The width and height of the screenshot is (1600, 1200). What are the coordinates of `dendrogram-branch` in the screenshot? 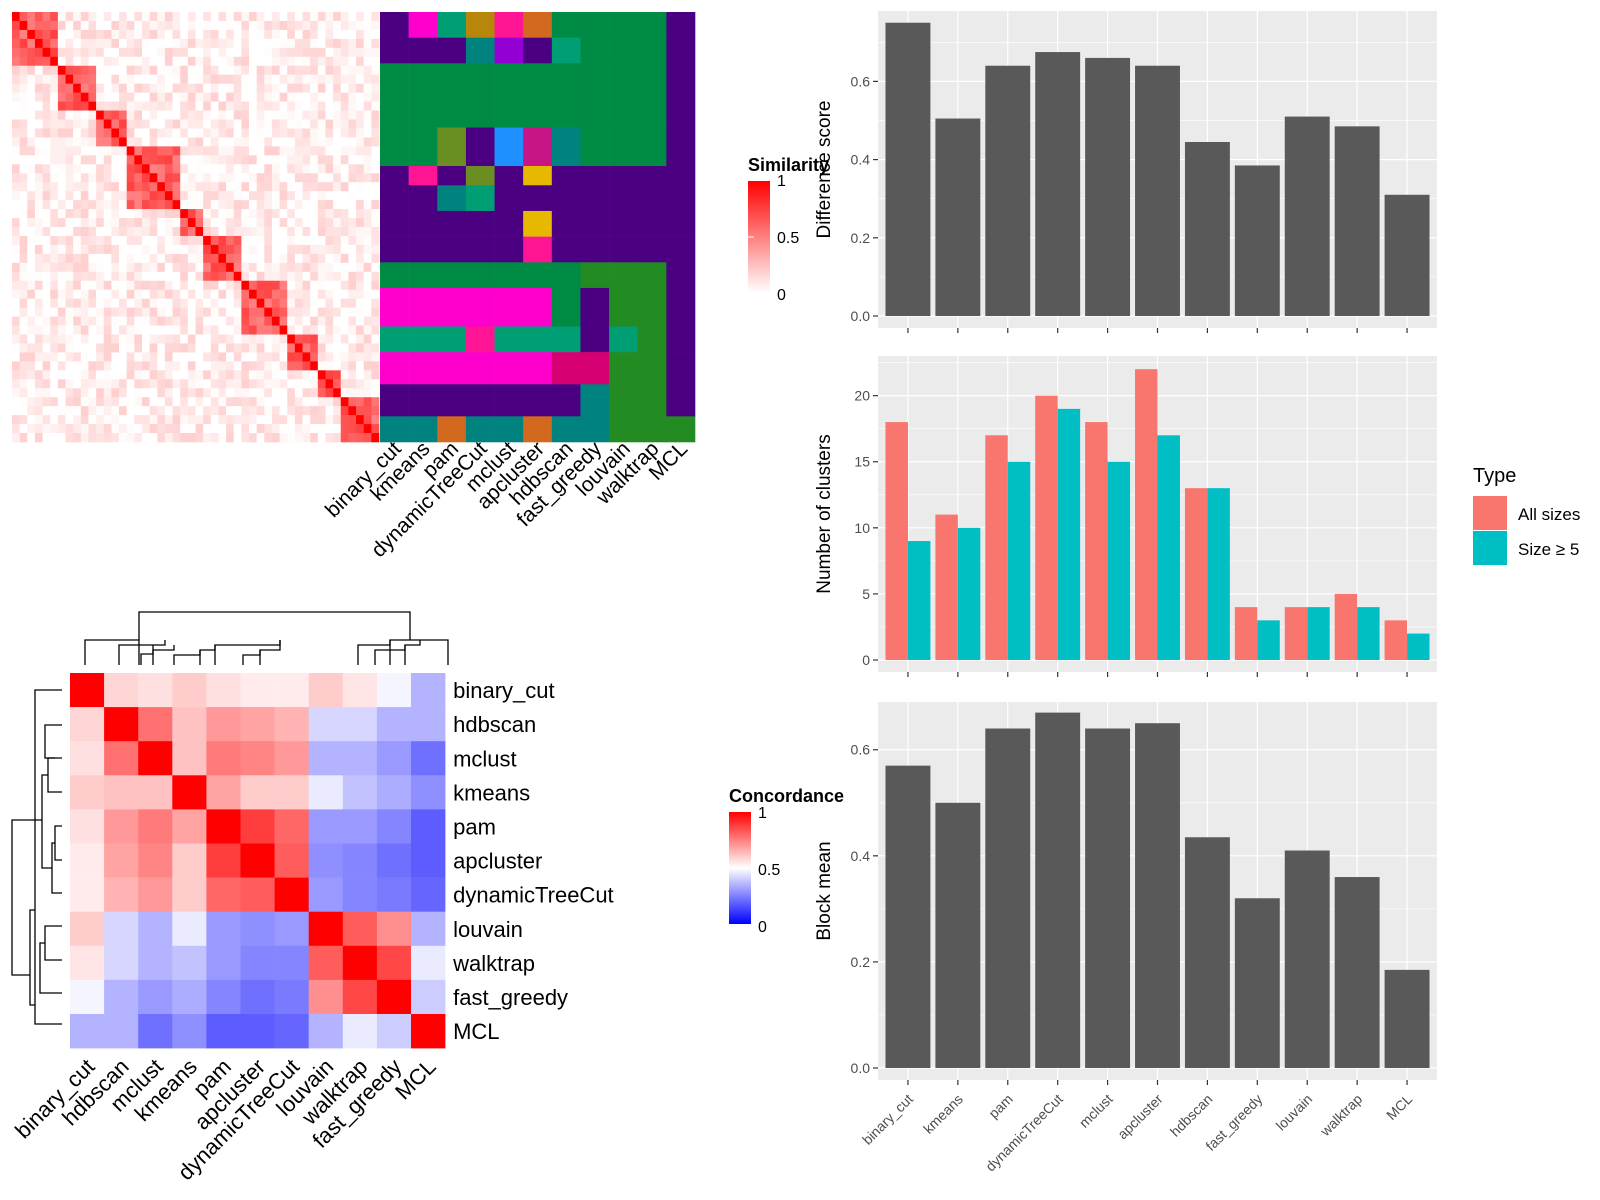 It's located at (374, 652).